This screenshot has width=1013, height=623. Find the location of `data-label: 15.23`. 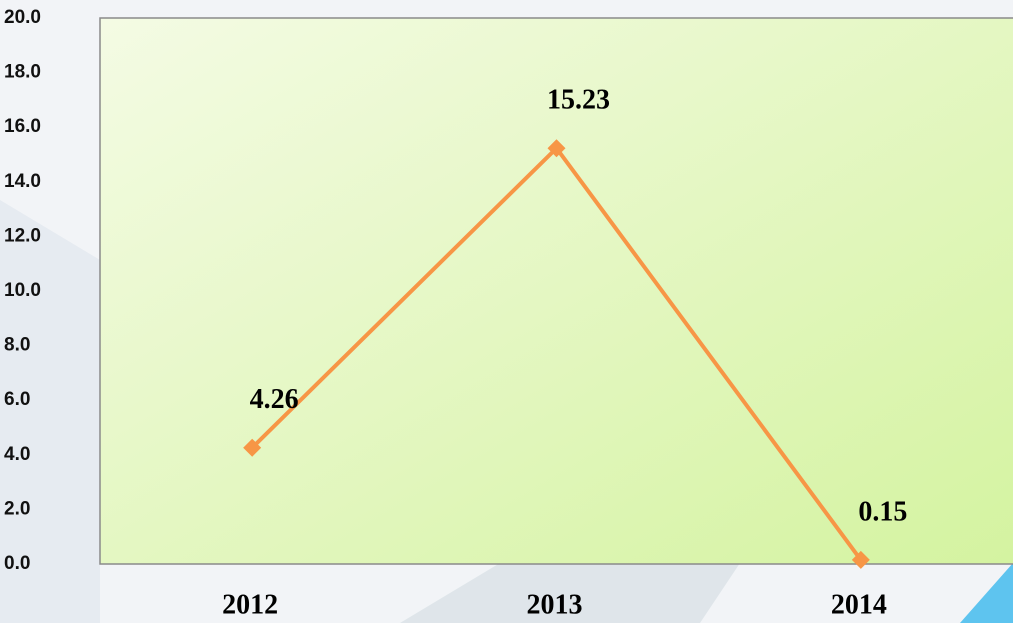

data-label: 15.23 is located at coordinates (578, 100).